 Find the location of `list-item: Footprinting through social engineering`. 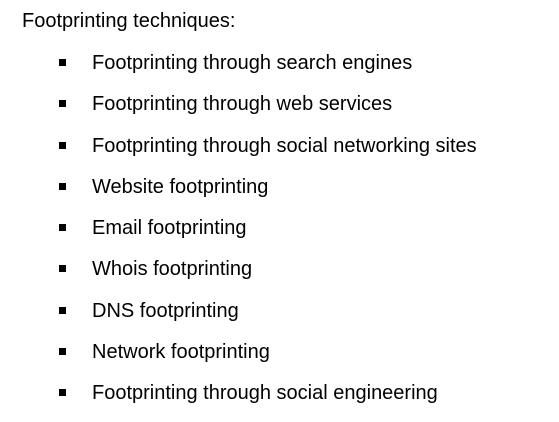

list-item: Footprinting through social engineering is located at coordinates (279, 400).